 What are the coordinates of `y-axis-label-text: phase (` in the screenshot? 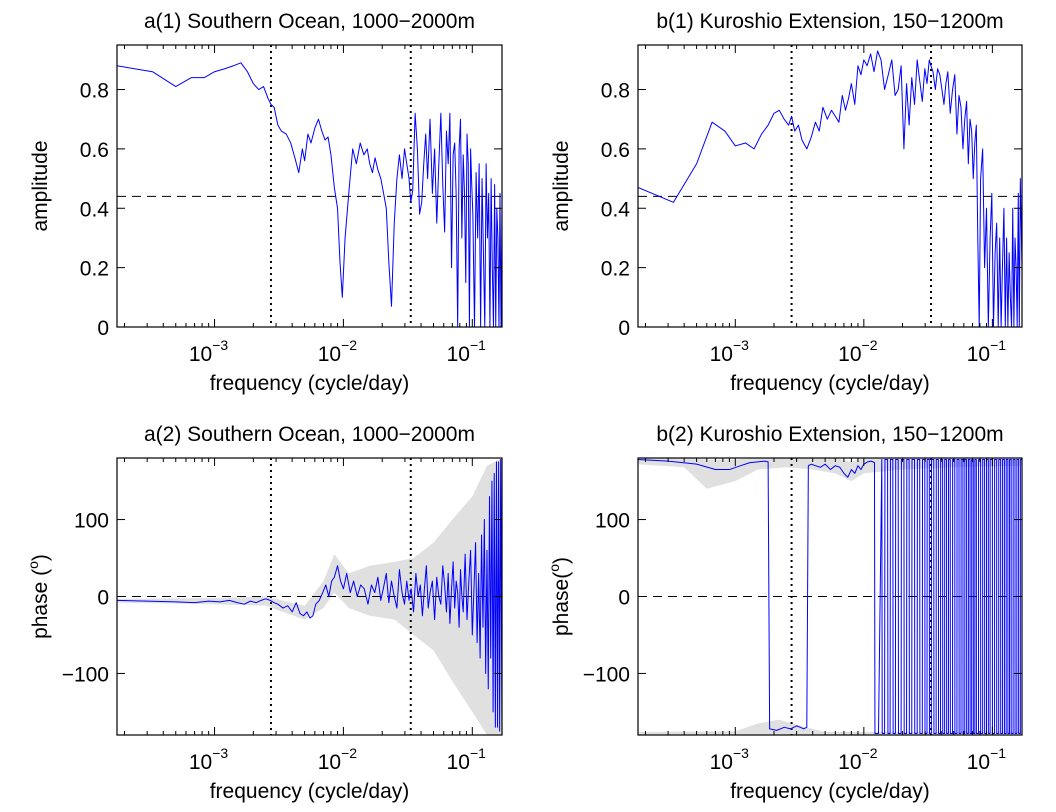 It's located at (40, 604).